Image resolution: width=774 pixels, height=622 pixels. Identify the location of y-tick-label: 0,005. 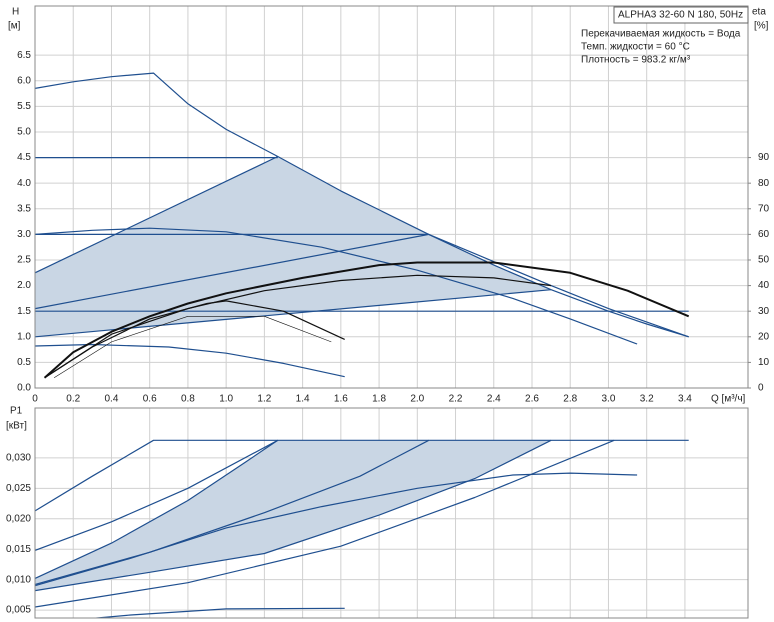
(18, 610).